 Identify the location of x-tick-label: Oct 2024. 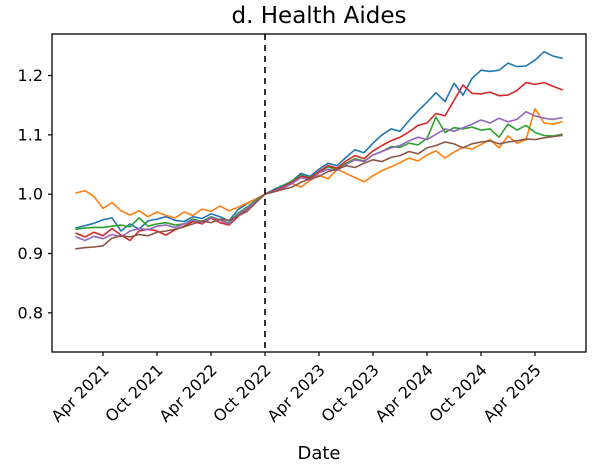
(457, 392).